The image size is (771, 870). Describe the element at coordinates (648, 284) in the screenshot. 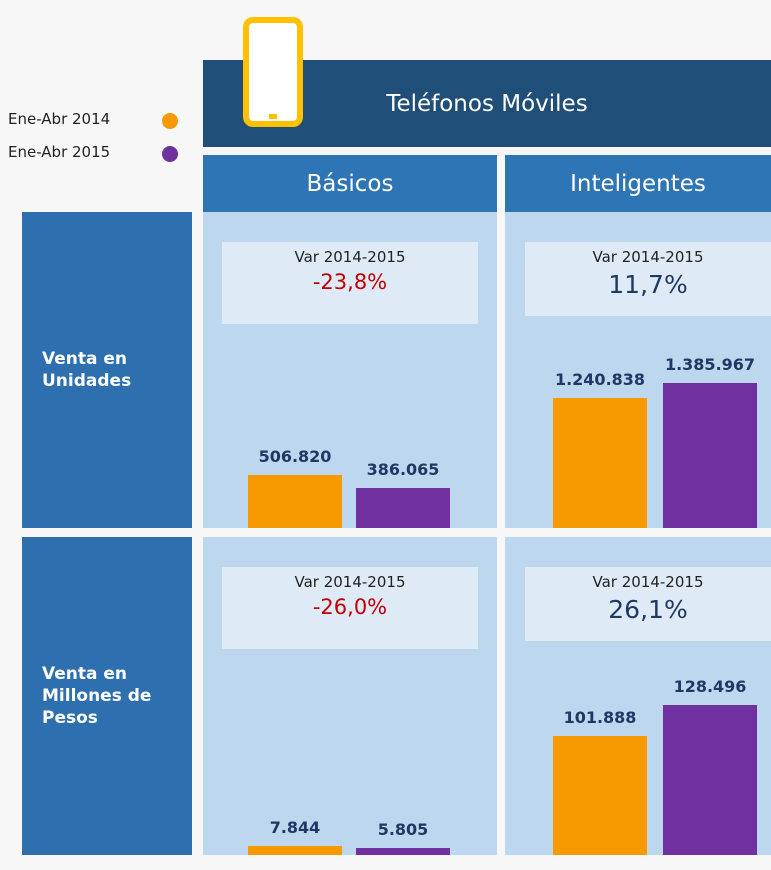

I see `variation: 11,7%` at that location.